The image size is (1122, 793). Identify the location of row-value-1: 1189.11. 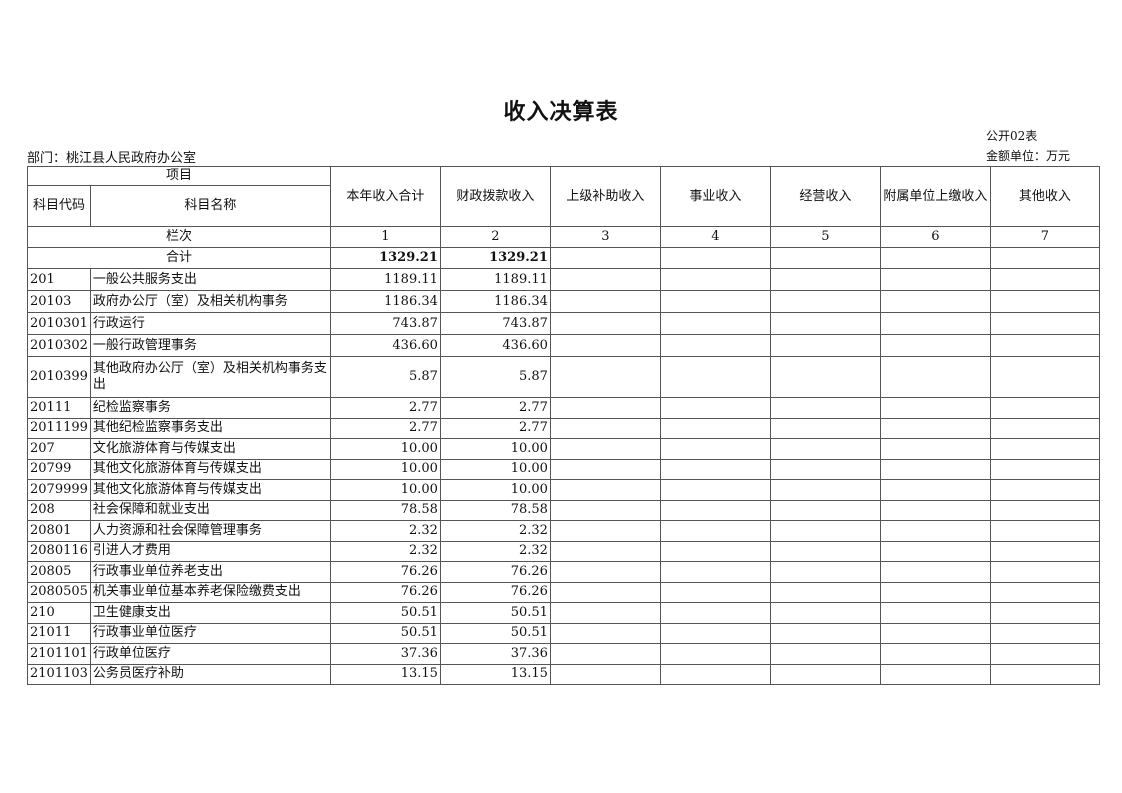
(385, 279).